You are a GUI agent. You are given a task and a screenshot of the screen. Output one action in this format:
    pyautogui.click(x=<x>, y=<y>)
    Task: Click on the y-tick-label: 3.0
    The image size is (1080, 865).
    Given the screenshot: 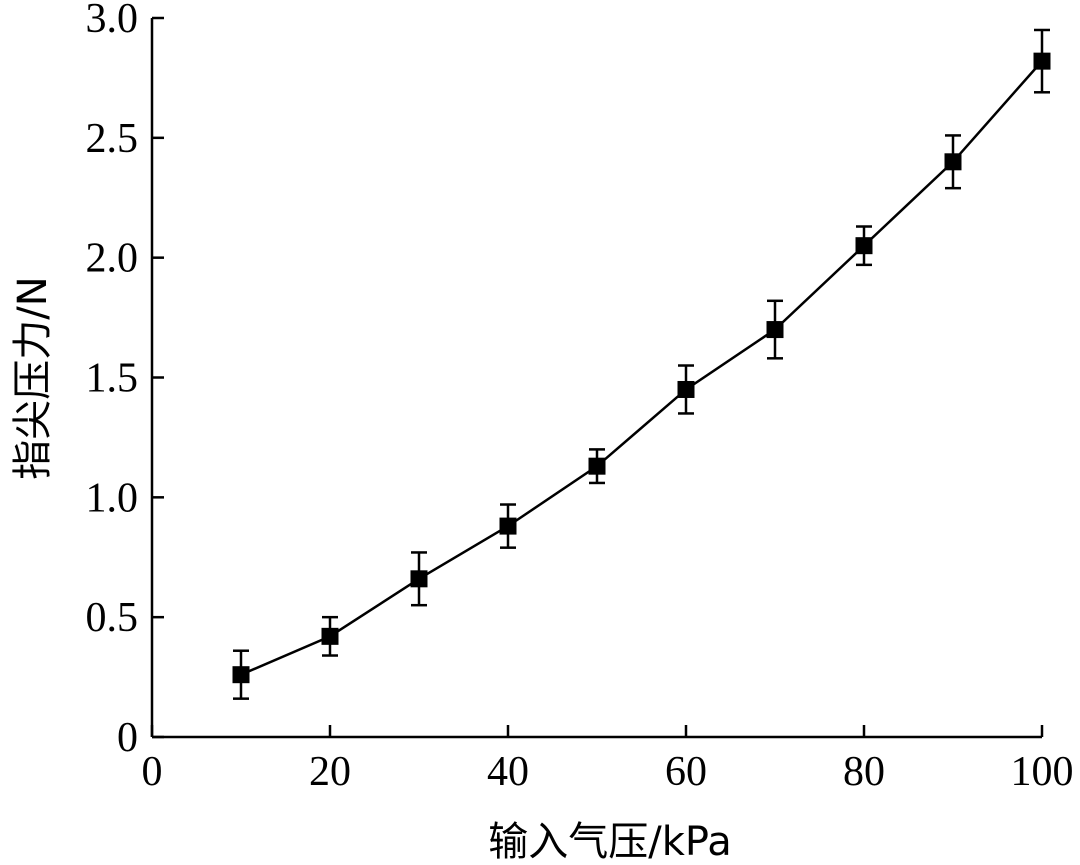 What is the action you would take?
    pyautogui.click(x=112, y=21)
    